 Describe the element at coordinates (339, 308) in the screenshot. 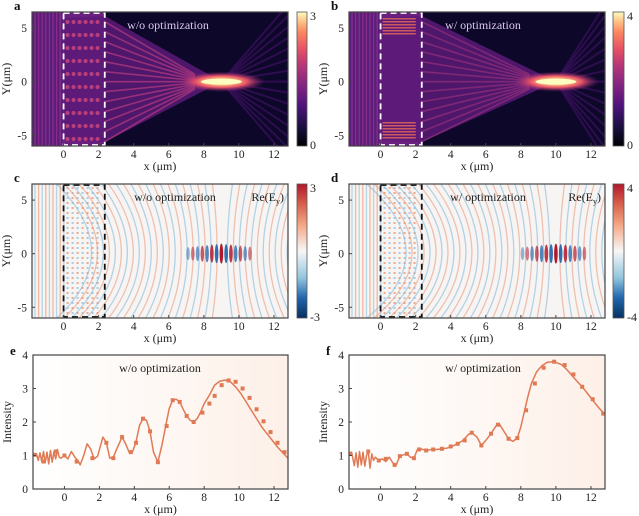

I see `y-tick-label: -5` at that location.